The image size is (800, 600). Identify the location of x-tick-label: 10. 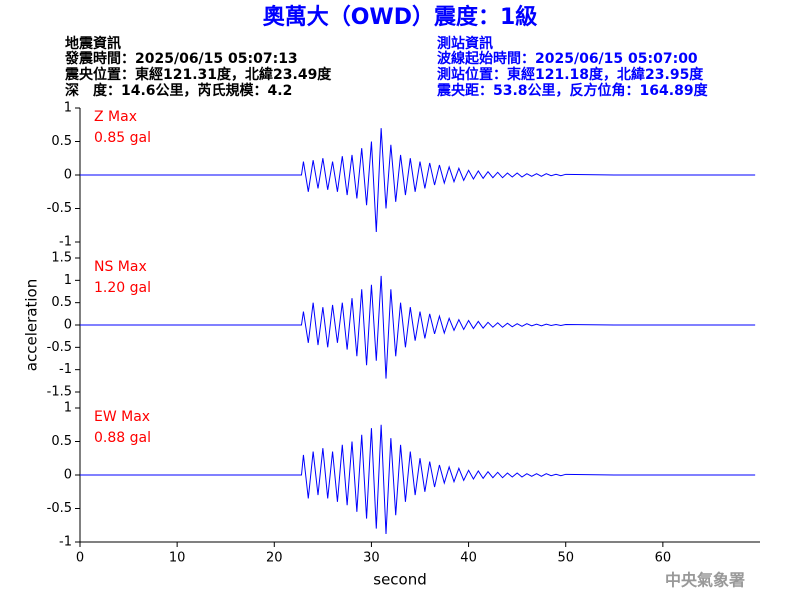
(177, 558).